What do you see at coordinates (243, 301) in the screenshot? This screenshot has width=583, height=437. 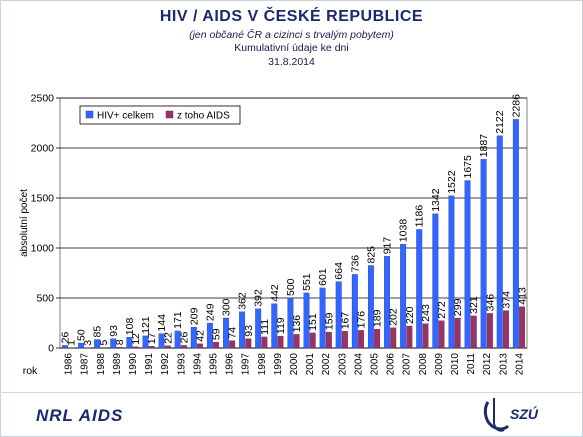 I see `data-label-hiv: 362` at bounding box center [243, 301].